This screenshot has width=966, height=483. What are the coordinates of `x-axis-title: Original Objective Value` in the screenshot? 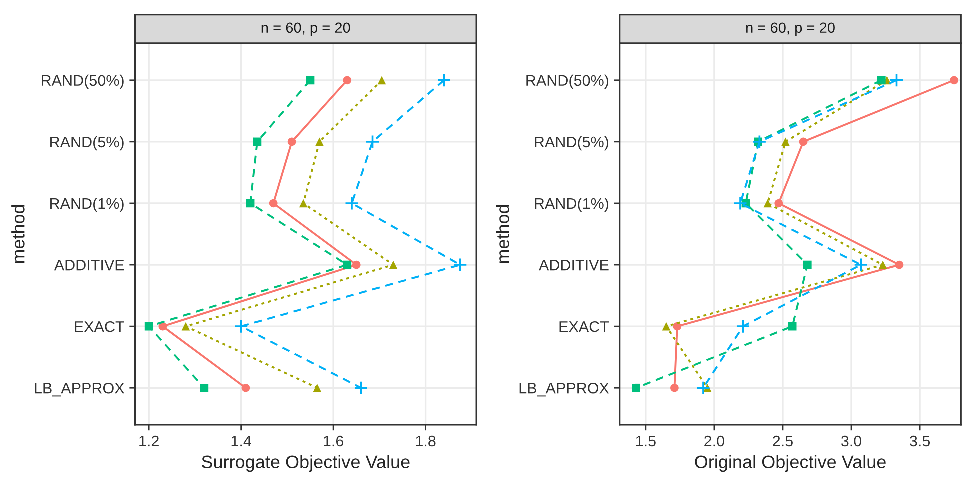 It's located at (790, 463).